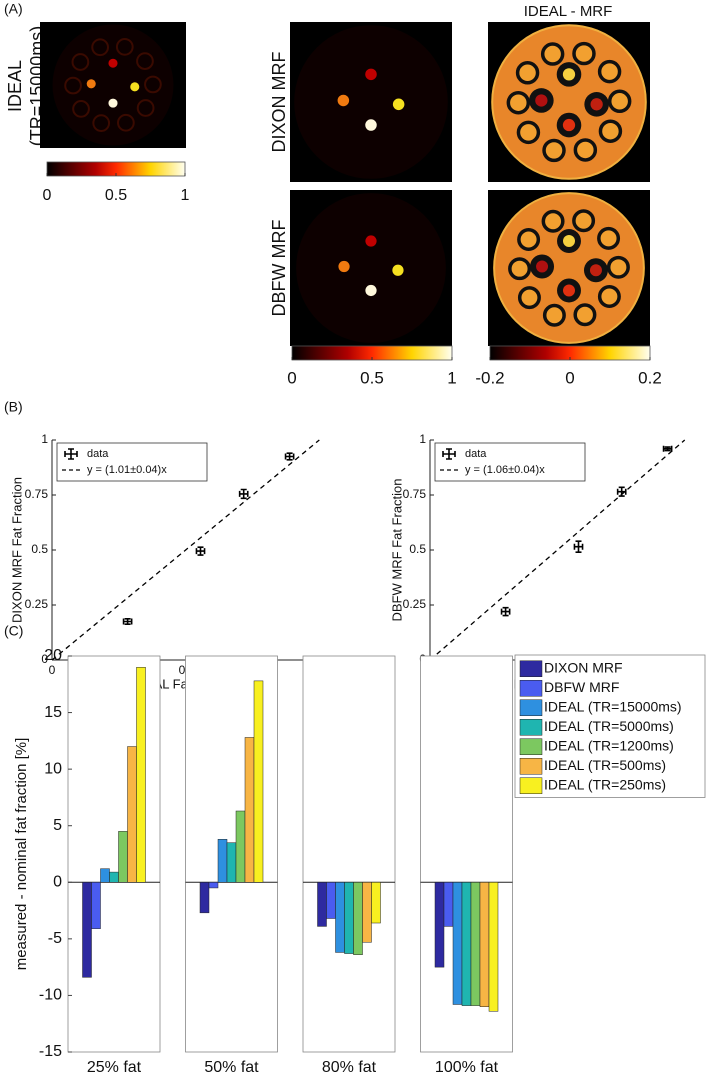  Describe the element at coordinates (279, 102) in the screenshot. I see `row-label: DIXON MRF` at that location.